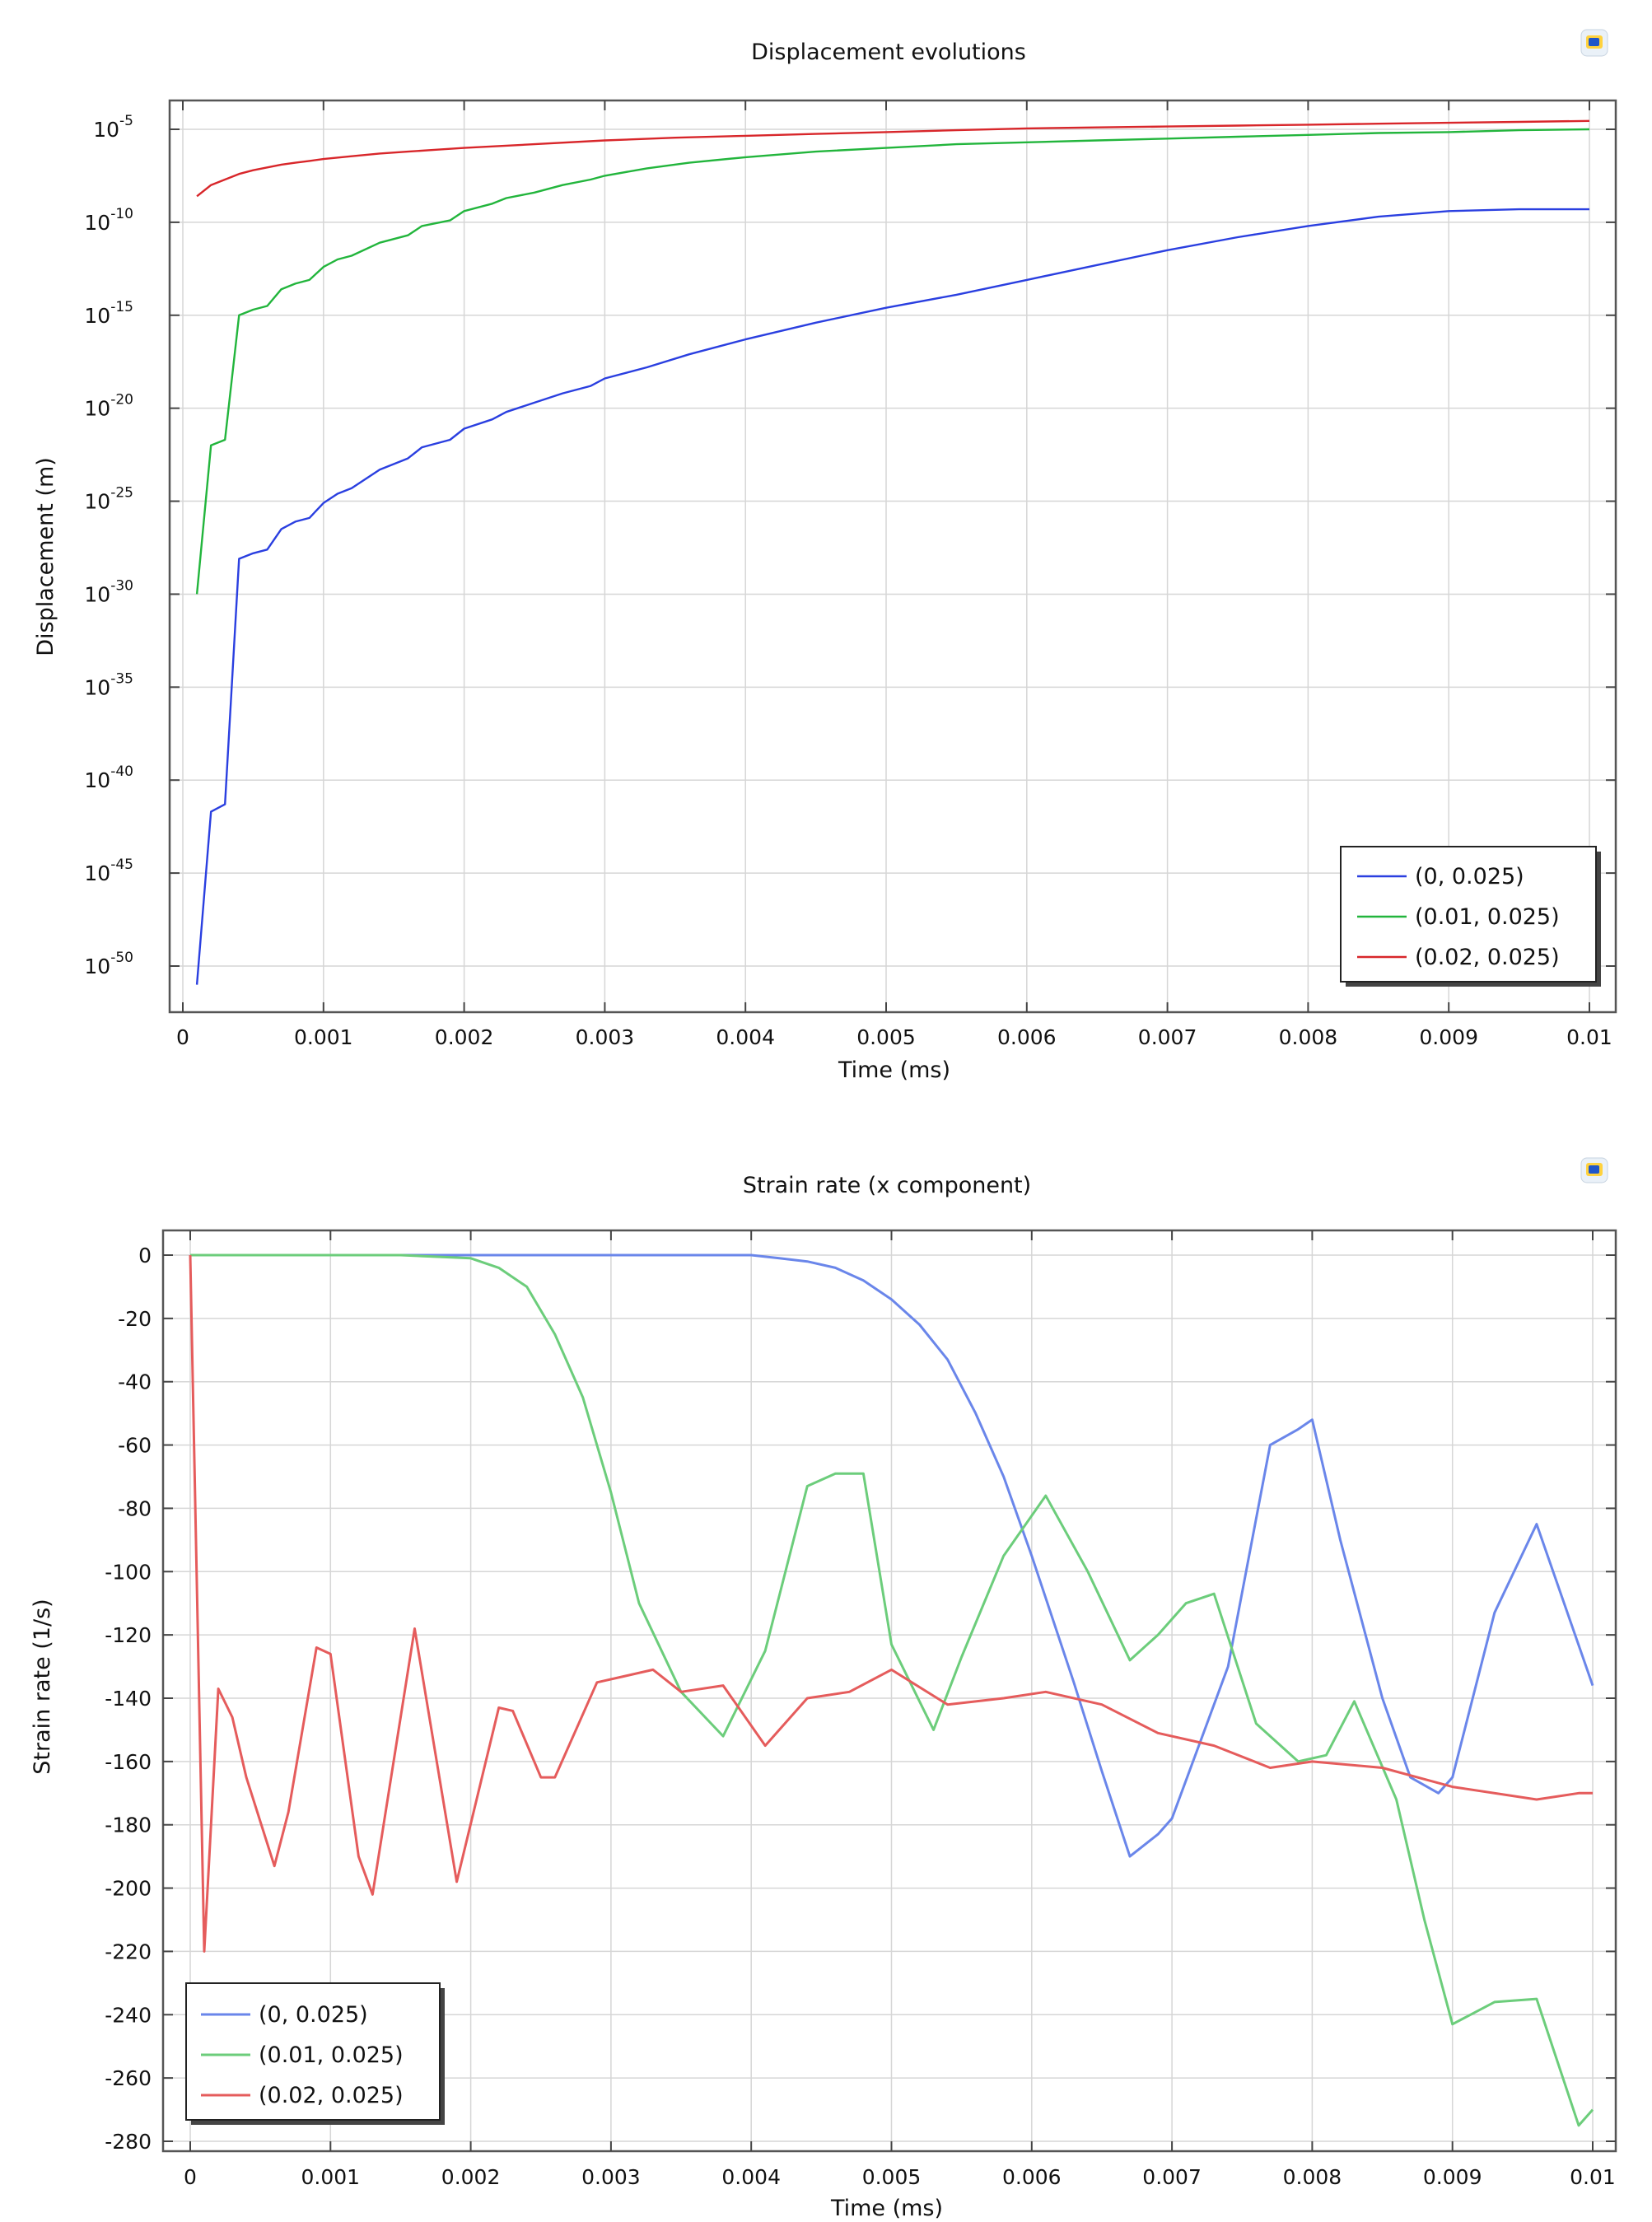 The height and width of the screenshot is (2222, 1652). I want to click on y-tick-label: -180, so click(128, 1825).